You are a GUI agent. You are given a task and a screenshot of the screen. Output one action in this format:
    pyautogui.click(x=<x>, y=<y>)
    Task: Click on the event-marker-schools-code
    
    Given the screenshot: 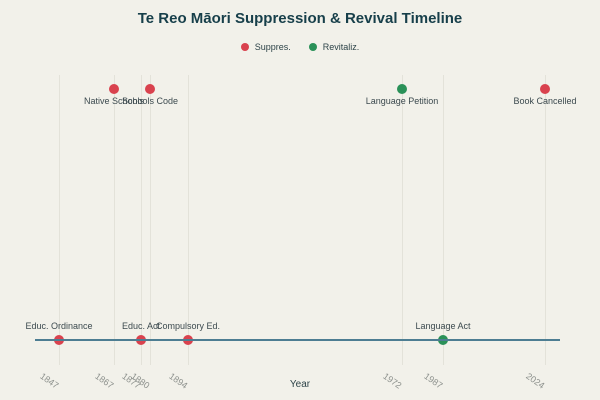 What is the action you would take?
    pyautogui.click(x=150, y=89)
    